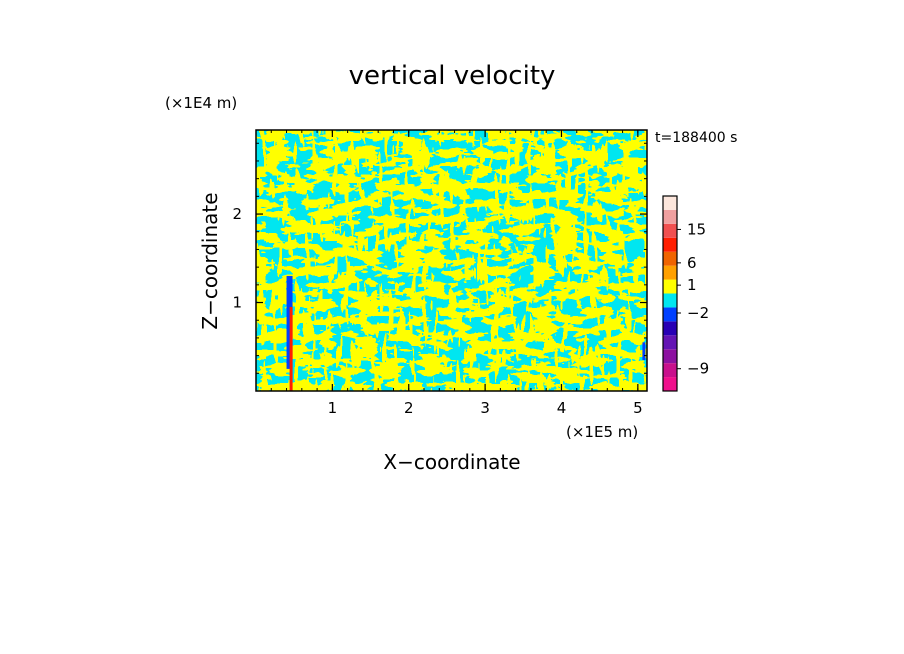  Describe the element at coordinates (692, 285) in the screenshot. I see `colorbar-label: 1` at that location.